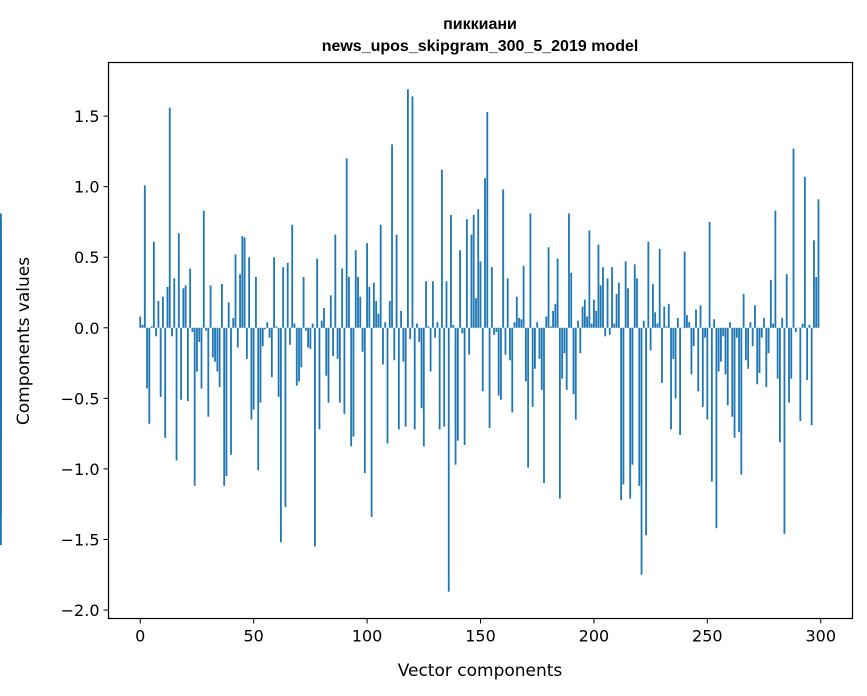 The image size is (867, 696). Describe the element at coordinates (80, 610) in the screenshot. I see `y-tick-label: −2.0` at that location.